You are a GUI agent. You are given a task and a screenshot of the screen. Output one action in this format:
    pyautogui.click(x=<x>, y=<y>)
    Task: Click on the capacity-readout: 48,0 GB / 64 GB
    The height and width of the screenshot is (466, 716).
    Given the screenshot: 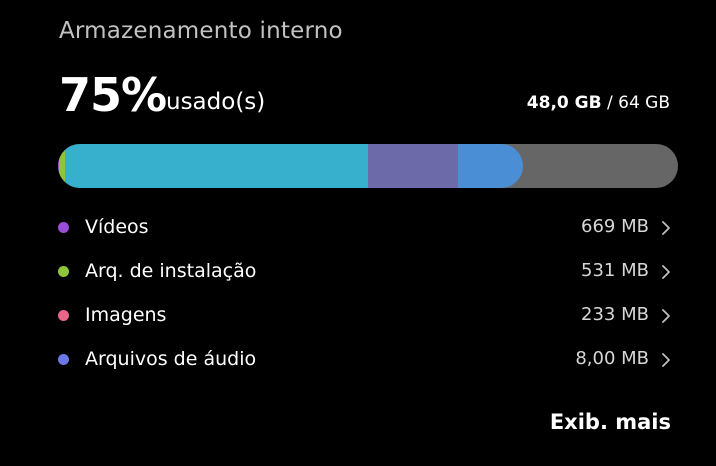 What is the action you would take?
    pyautogui.click(x=598, y=103)
    